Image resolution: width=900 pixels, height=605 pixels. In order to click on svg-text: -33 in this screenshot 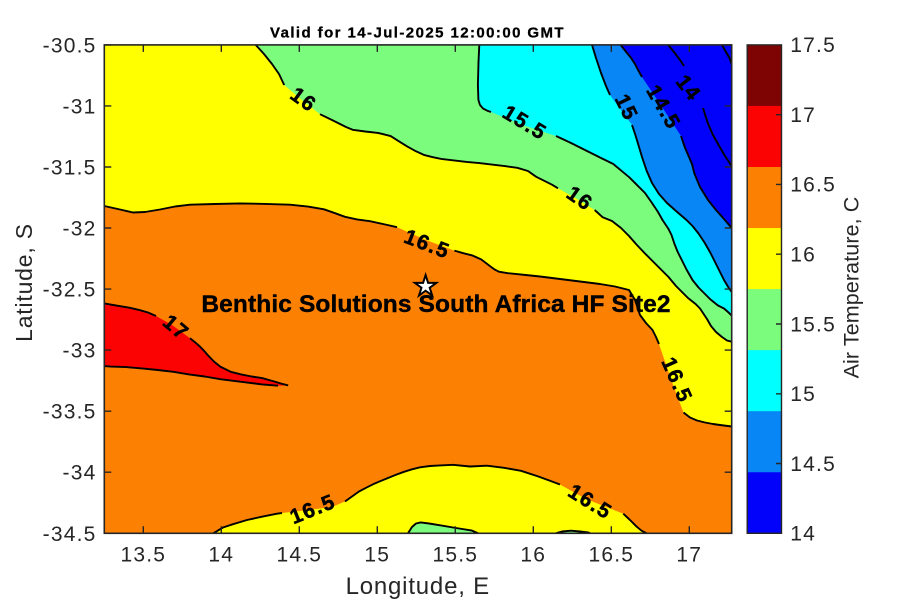, I will do `click(80, 351)`.